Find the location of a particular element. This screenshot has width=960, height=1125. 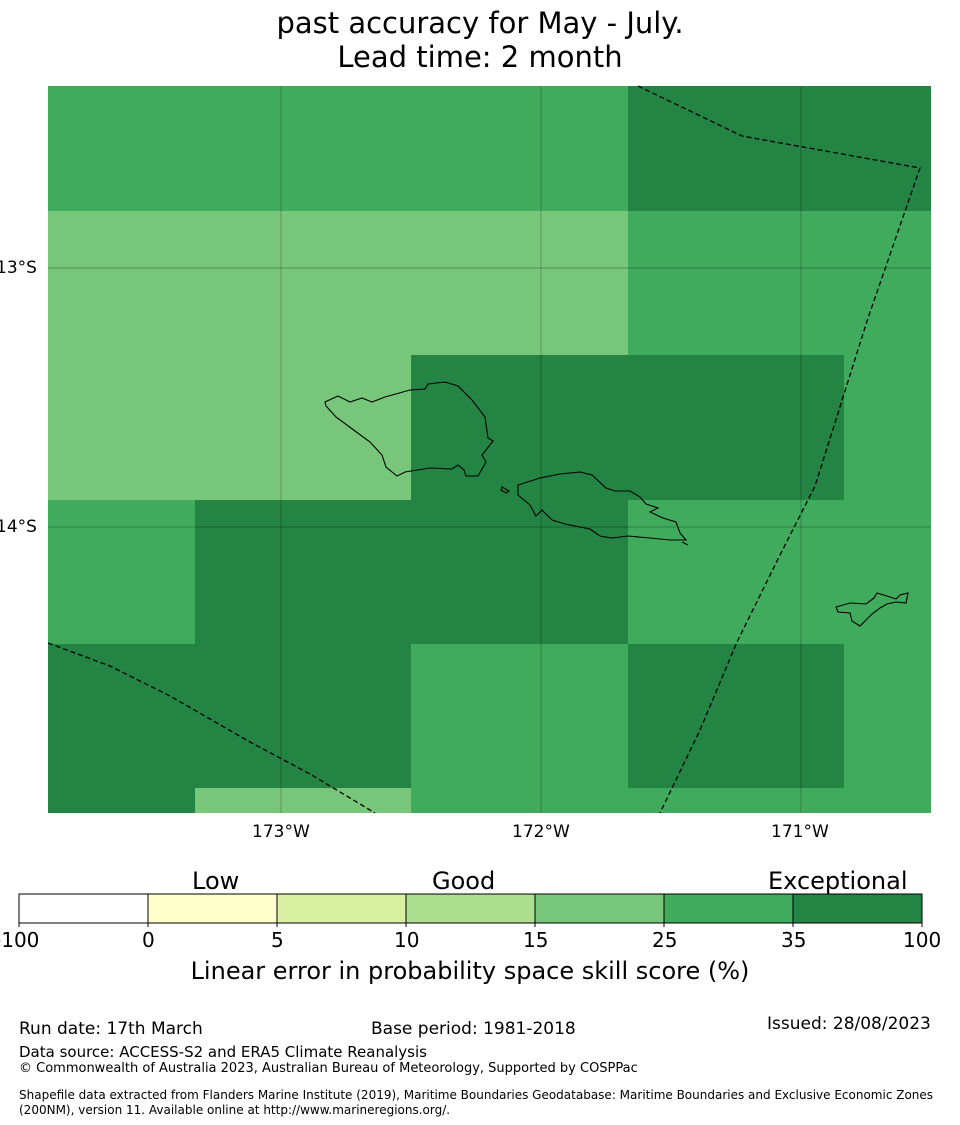

colorbar-tick-label-35: 35 is located at coordinates (794, 940).